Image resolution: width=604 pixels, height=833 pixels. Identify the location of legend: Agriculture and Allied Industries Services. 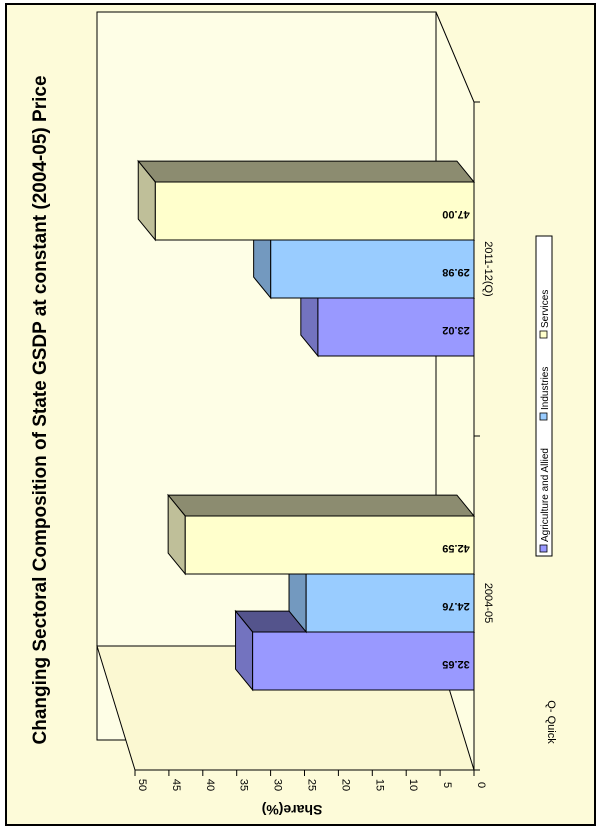
(544, 396).